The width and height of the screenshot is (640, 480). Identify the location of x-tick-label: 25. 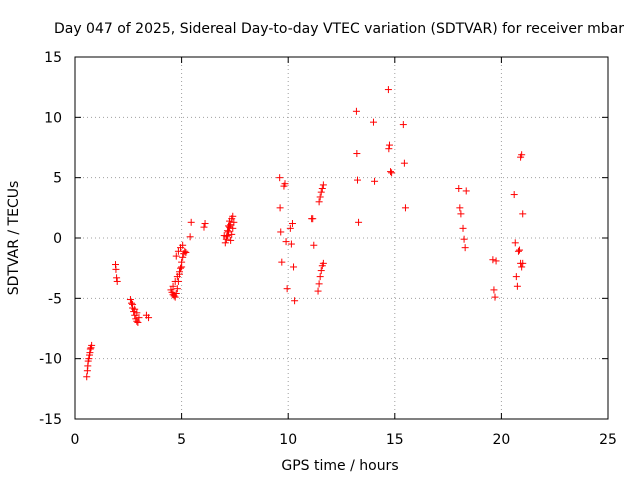
(608, 440).